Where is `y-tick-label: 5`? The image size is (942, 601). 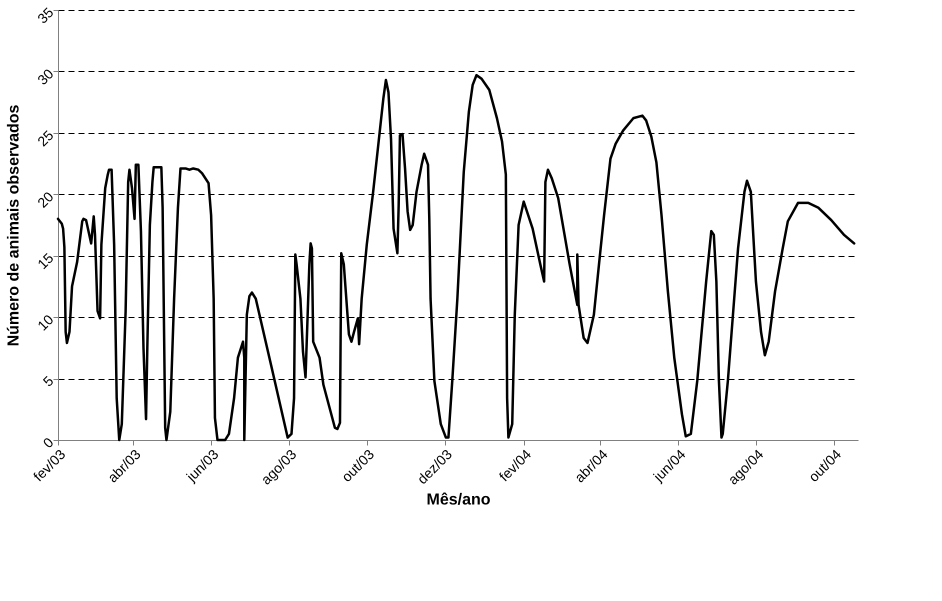
y-tick-label: 5 is located at coordinates (48, 381).